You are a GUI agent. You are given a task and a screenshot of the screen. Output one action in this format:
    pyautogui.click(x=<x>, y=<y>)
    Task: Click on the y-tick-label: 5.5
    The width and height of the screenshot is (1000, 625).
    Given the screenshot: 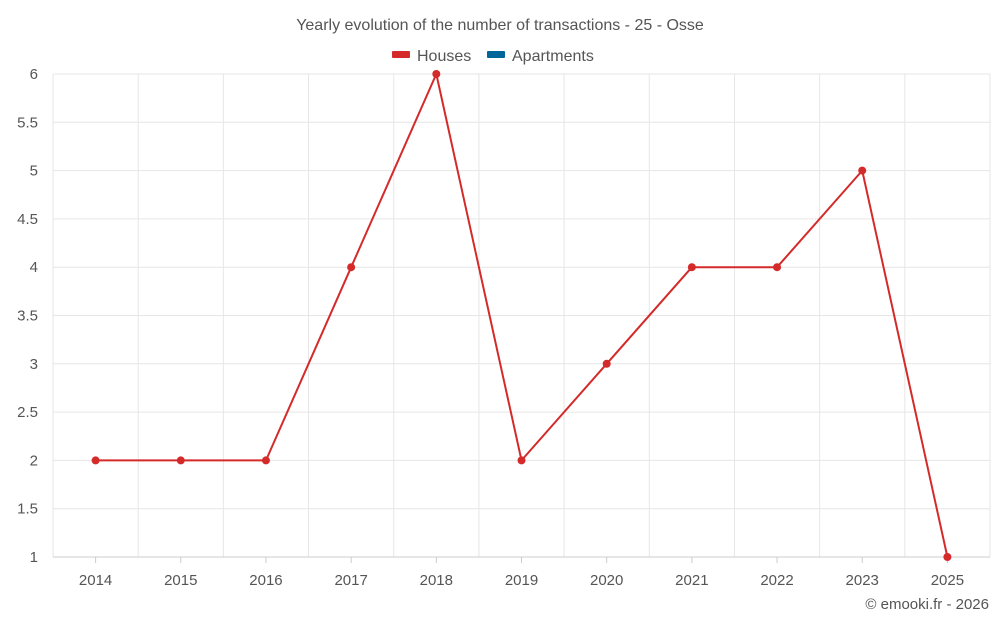 What is the action you would take?
    pyautogui.click(x=27, y=122)
    